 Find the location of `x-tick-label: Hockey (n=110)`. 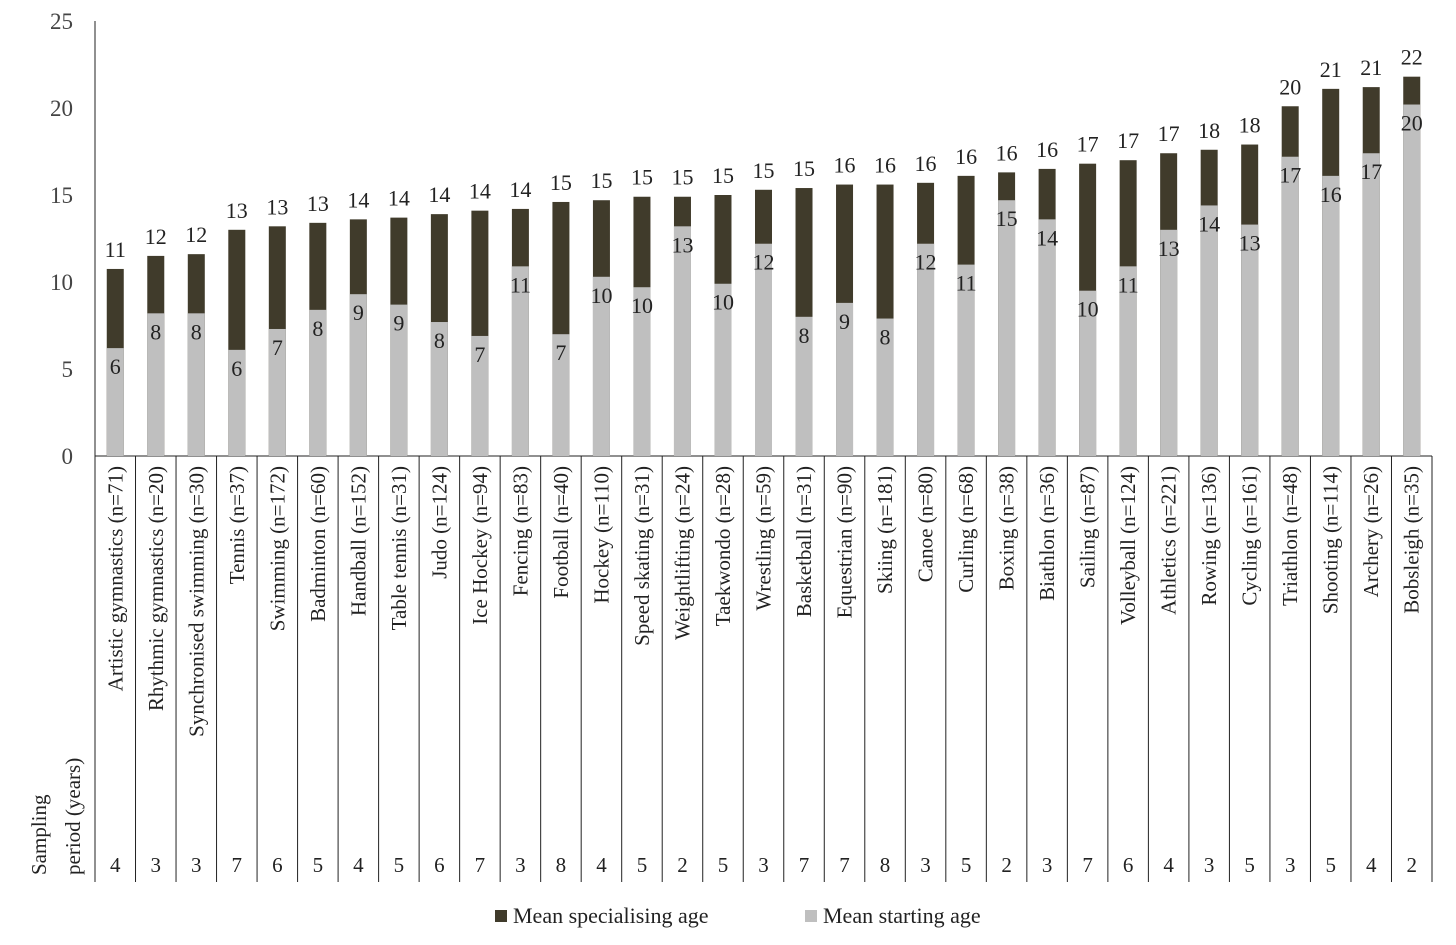

x-tick-label: Hockey (n=110) is located at coordinates (601, 535).